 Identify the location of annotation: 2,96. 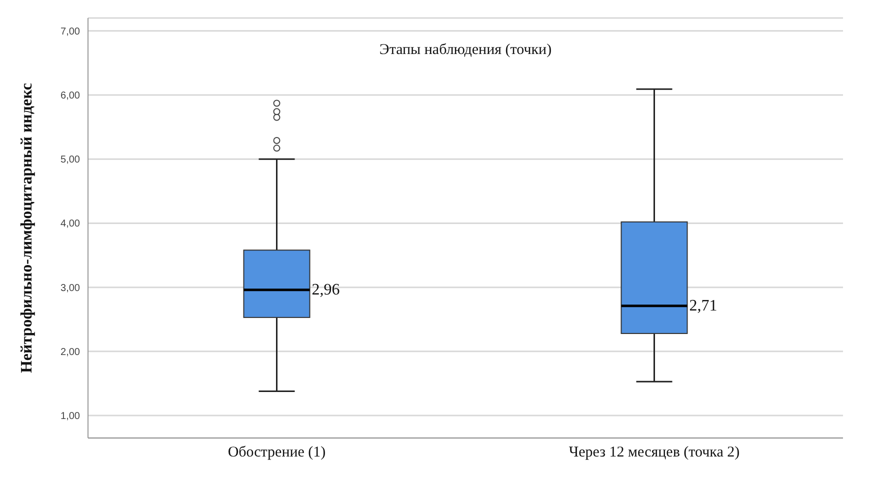
(326, 289).